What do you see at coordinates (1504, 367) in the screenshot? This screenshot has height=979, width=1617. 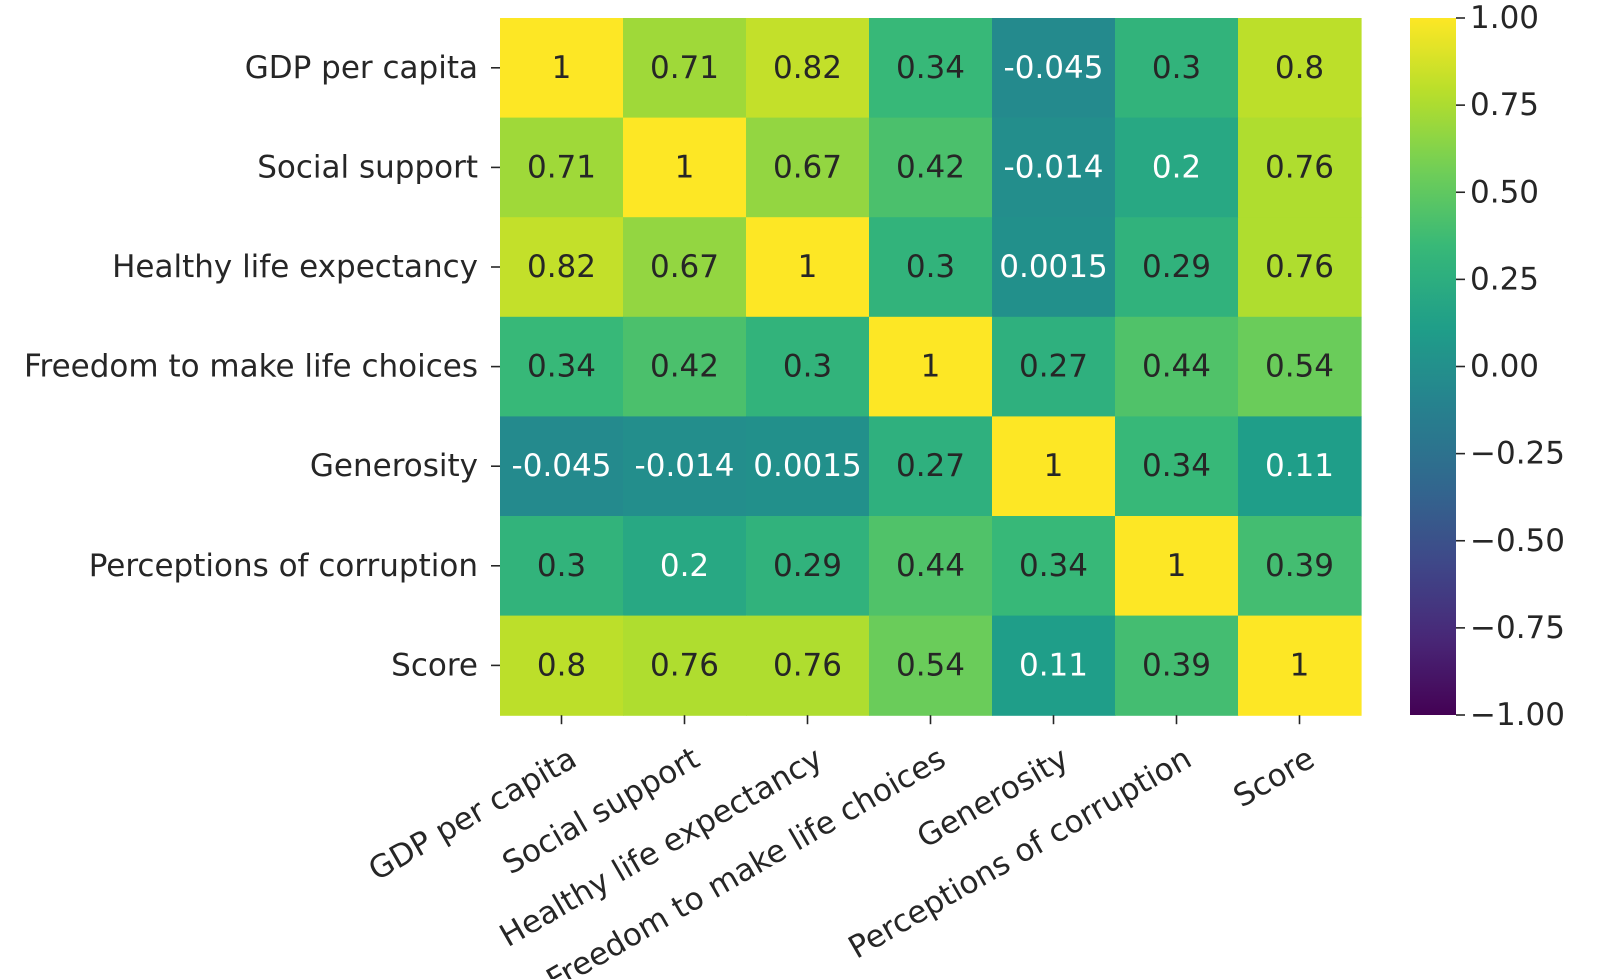 I see `colorbar-tick-label: 0.00` at bounding box center [1504, 367].